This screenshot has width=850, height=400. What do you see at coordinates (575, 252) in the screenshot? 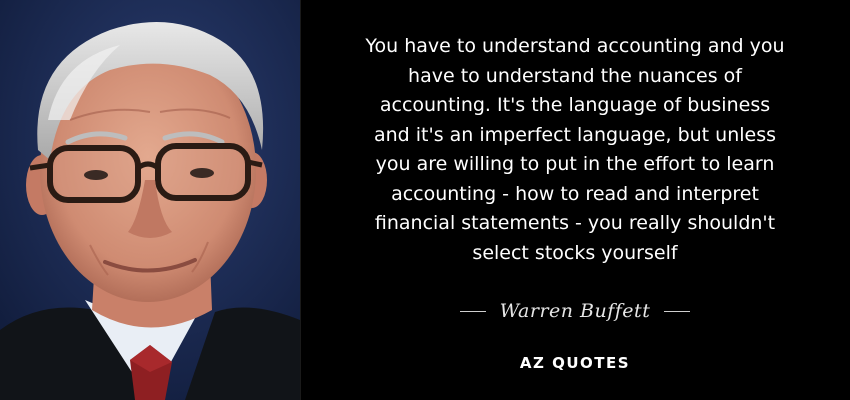
I see `quote-line: select stocks yourself` at bounding box center [575, 252].